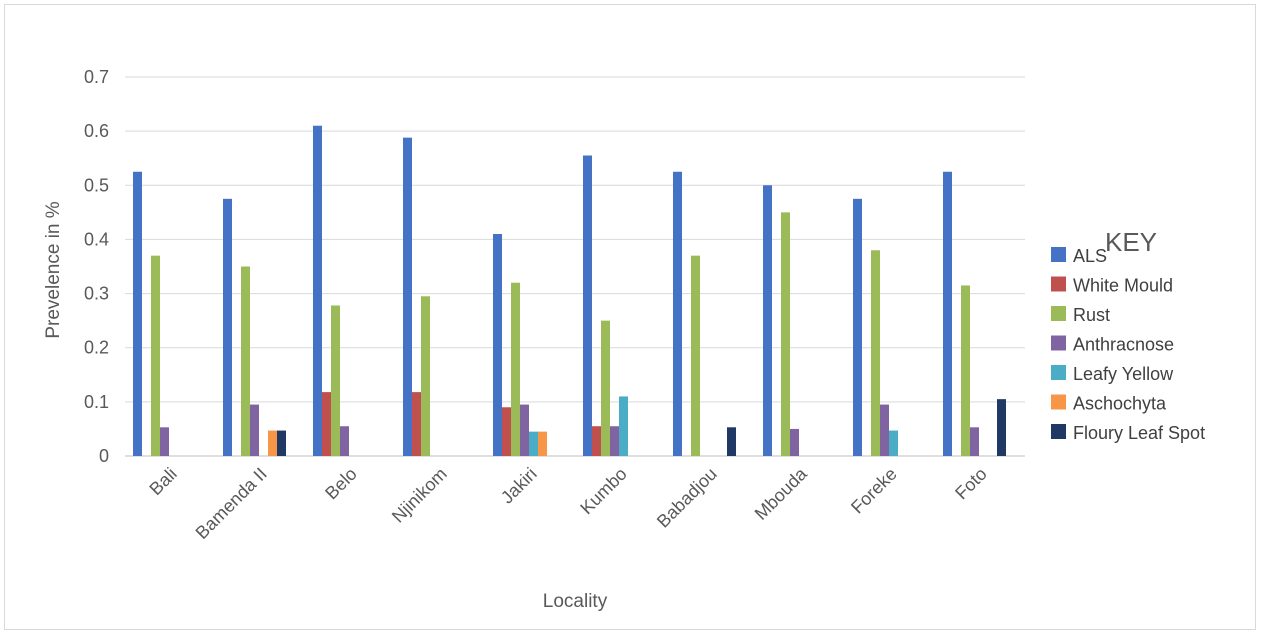 The image size is (1263, 636). Describe the element at coordinates (1139, 433) in the screenshot. I see `legend-label: Floury Leaf Spot` at that location.